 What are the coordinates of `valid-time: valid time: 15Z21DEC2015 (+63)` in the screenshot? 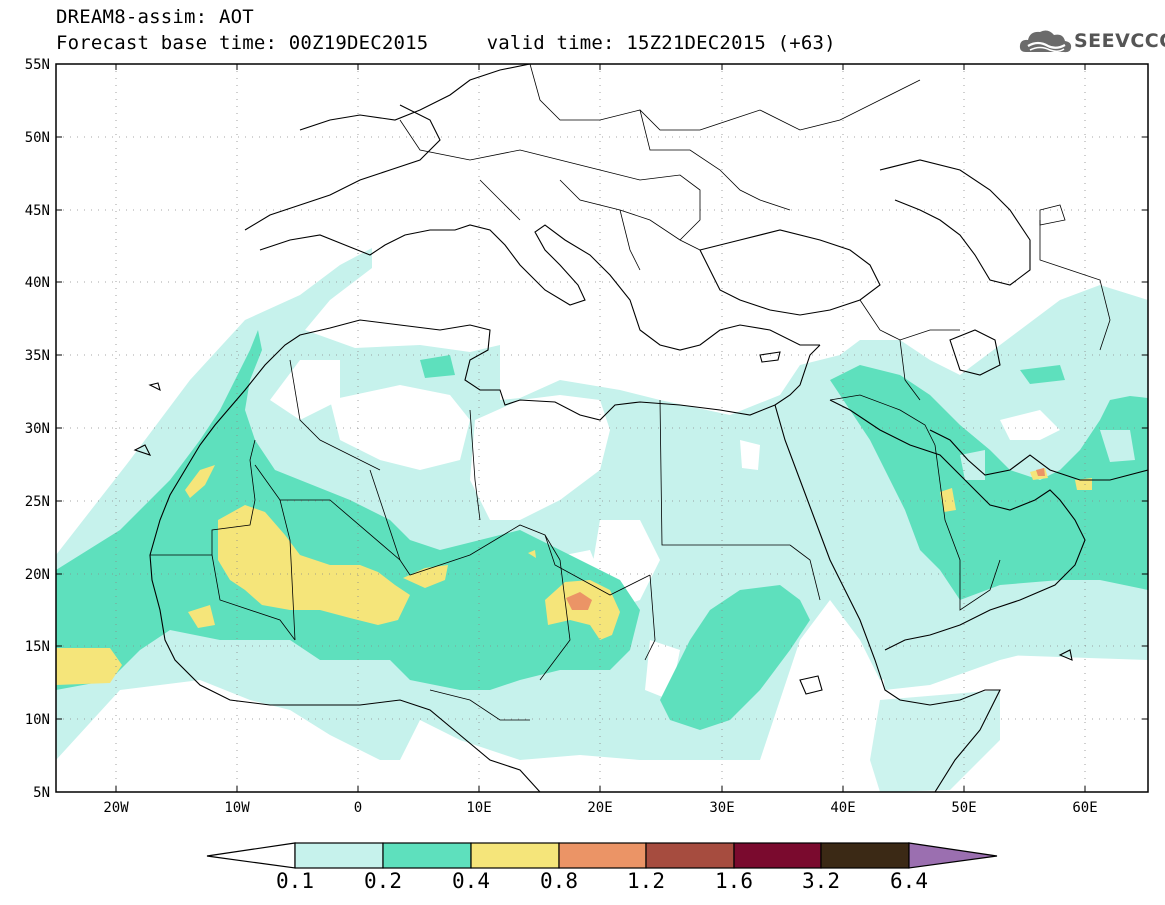 It's located at (661, 43).